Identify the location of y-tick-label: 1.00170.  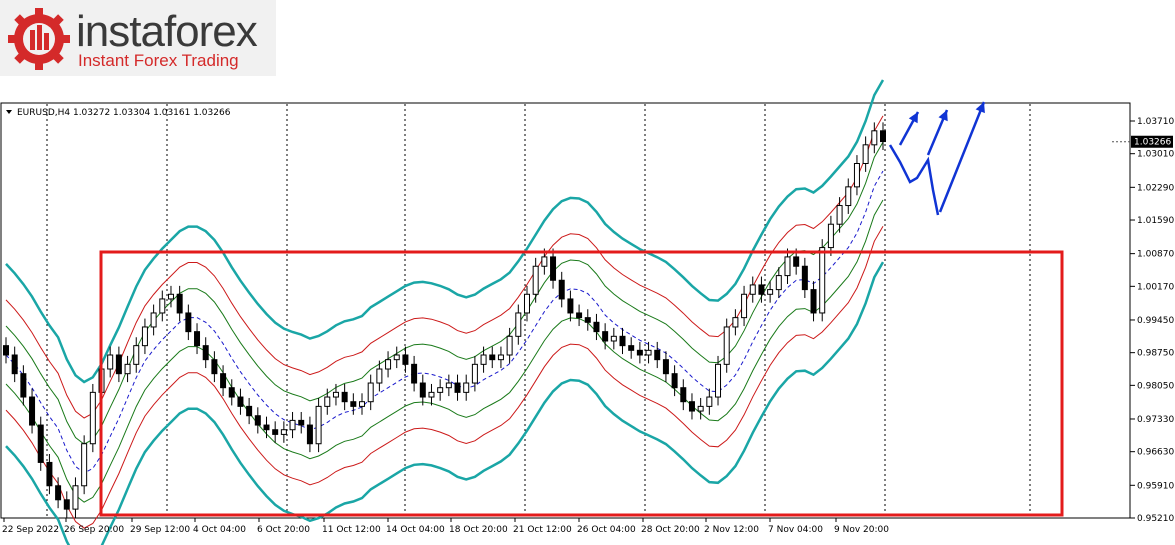
(1155, 287).